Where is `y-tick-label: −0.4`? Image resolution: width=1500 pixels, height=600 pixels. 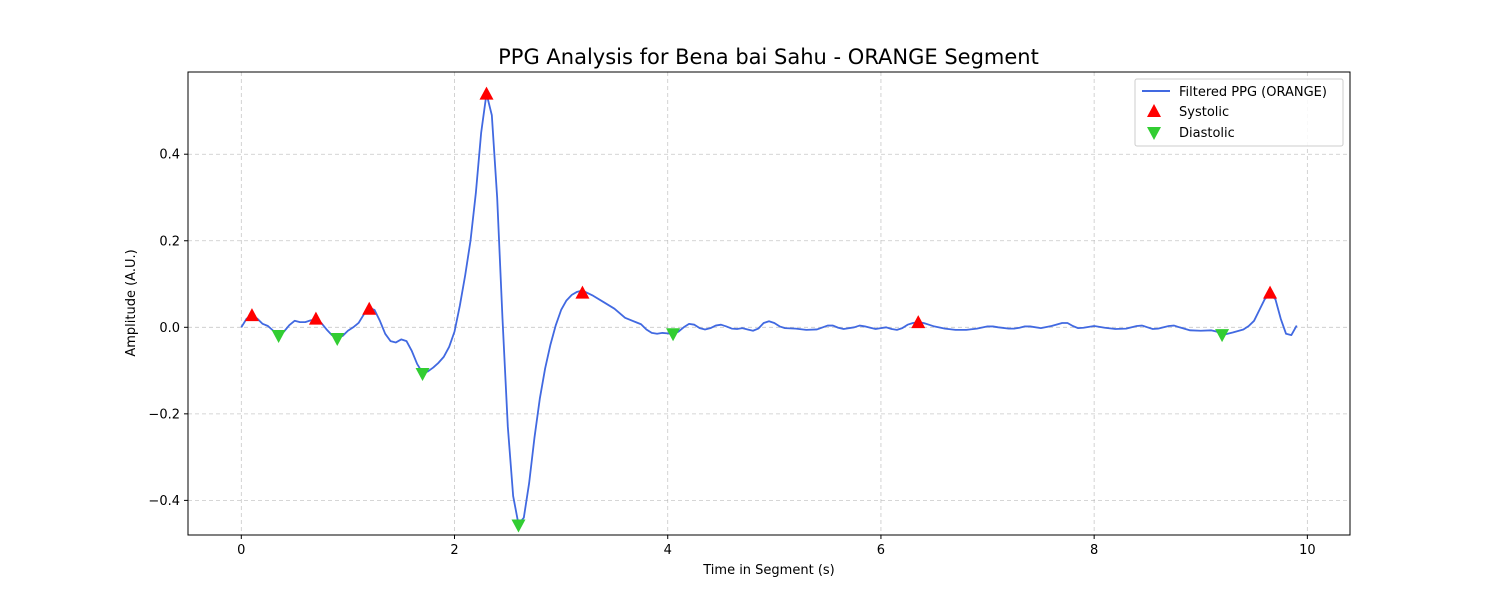
y-tick-label: −0.4 is located at coordinates (164, 501).